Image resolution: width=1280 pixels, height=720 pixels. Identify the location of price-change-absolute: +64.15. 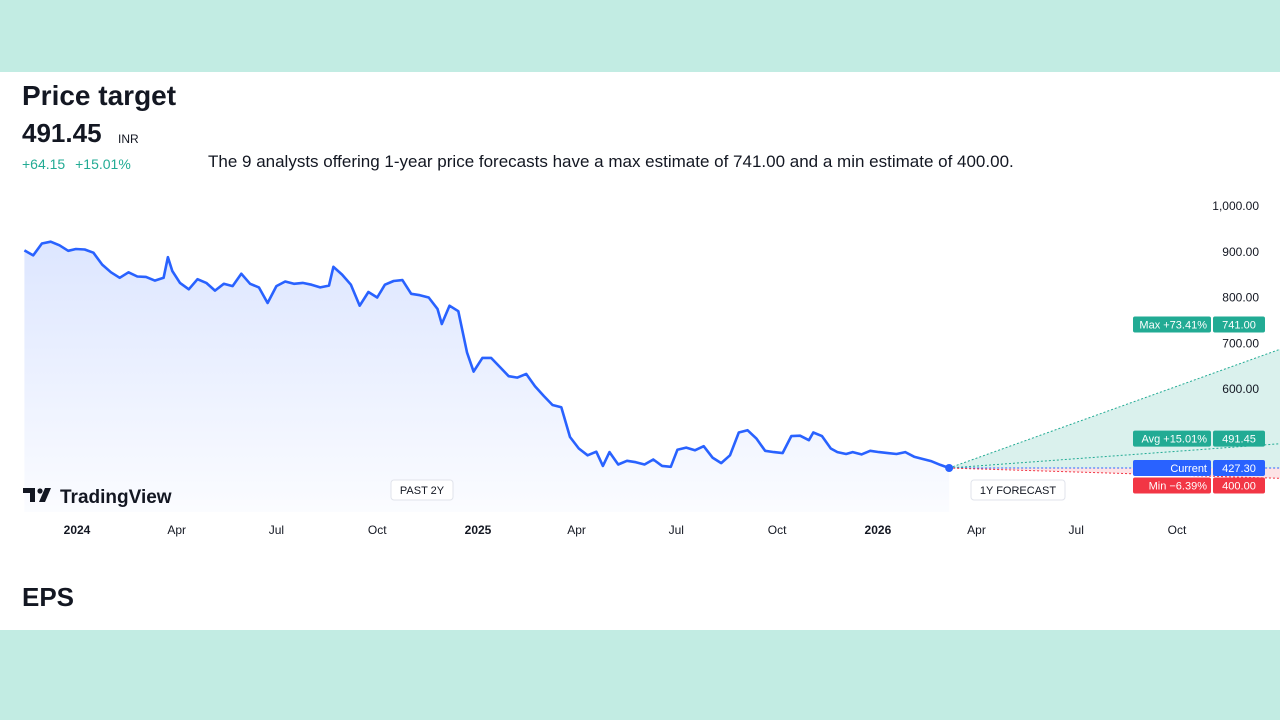
(44, 164).